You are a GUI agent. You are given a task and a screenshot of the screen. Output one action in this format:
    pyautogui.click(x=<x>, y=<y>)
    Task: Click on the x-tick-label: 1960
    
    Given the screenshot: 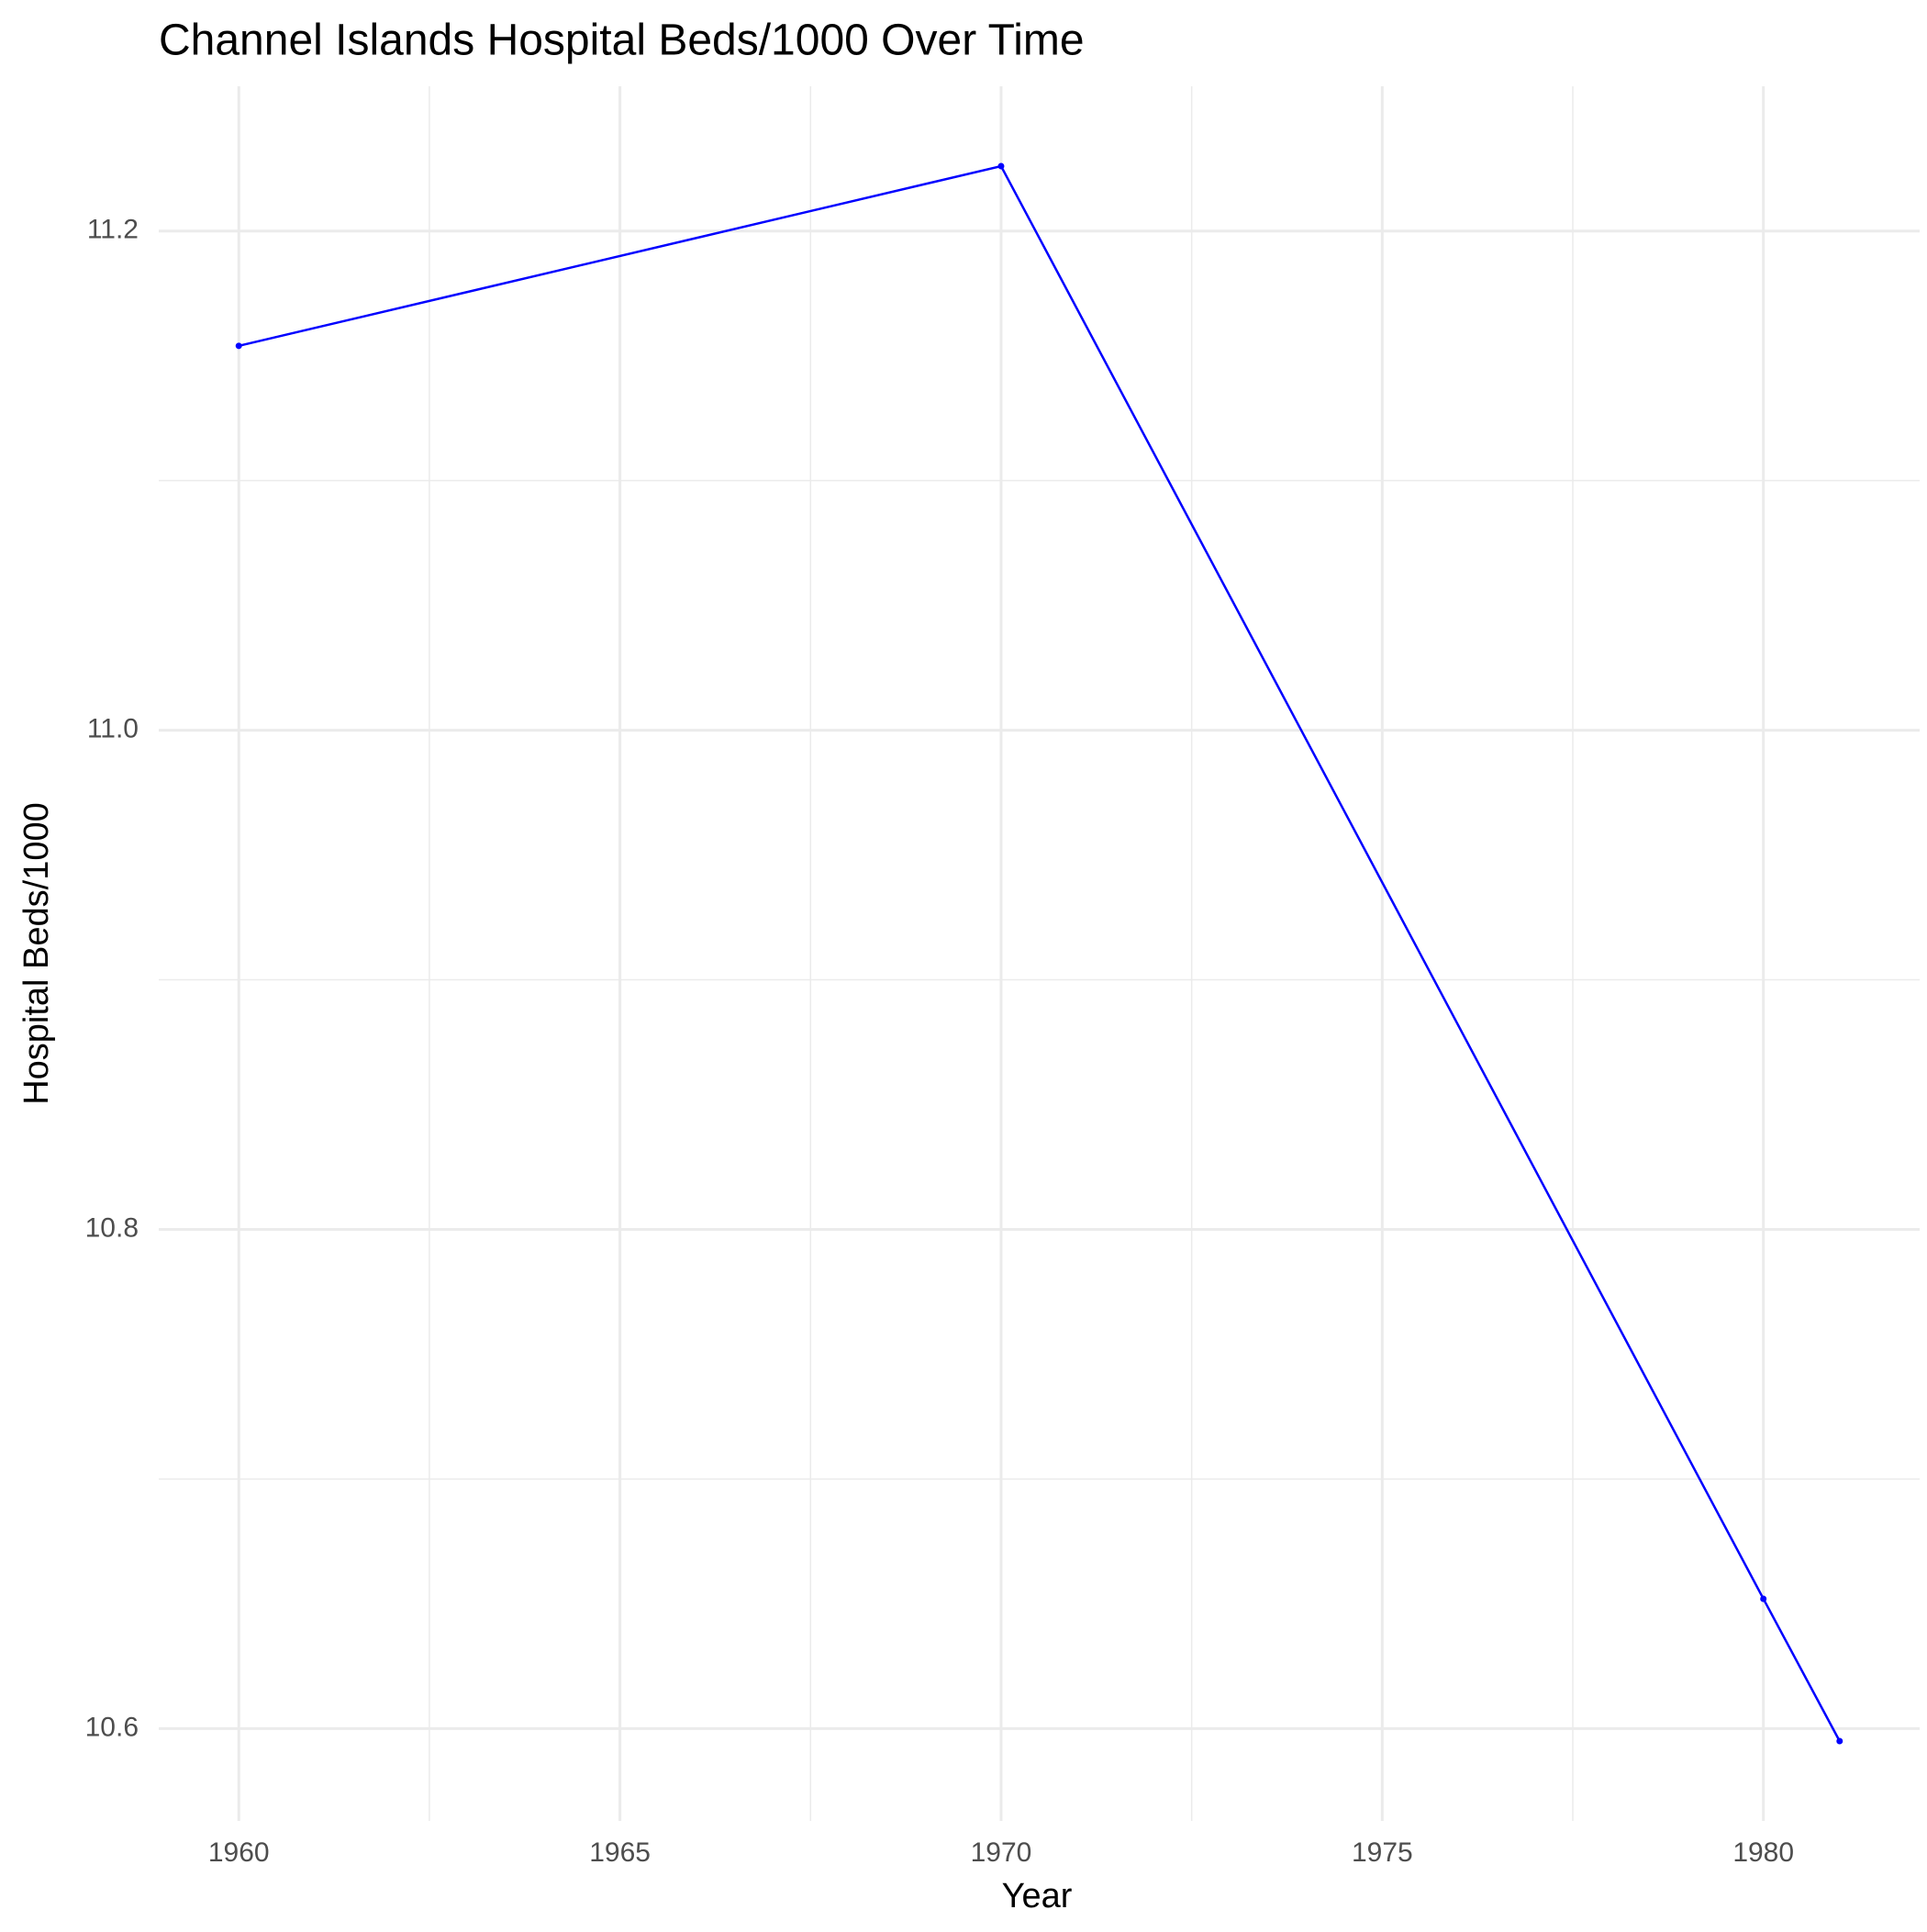 What is the action you would take?
    pyautogui.click(x=239, y=1852)
    